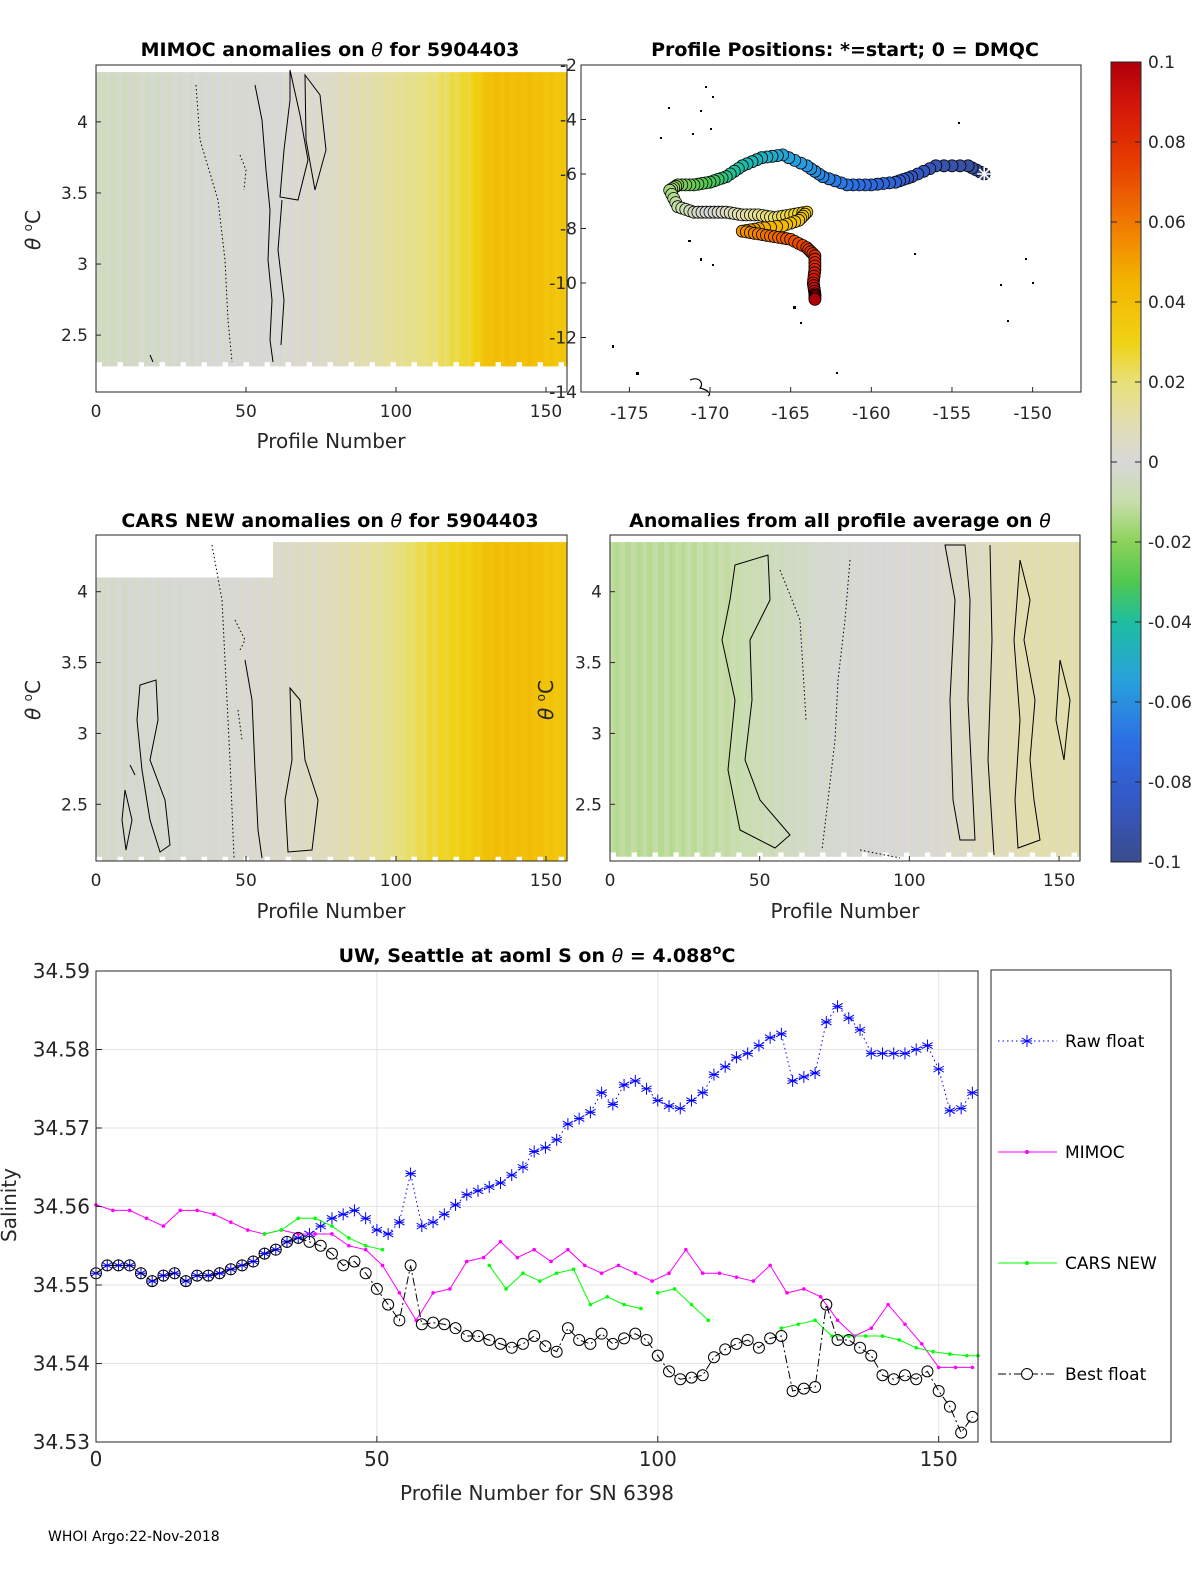  I want to click on colorbar-tick-label: -0.06, so click(1170, 703).